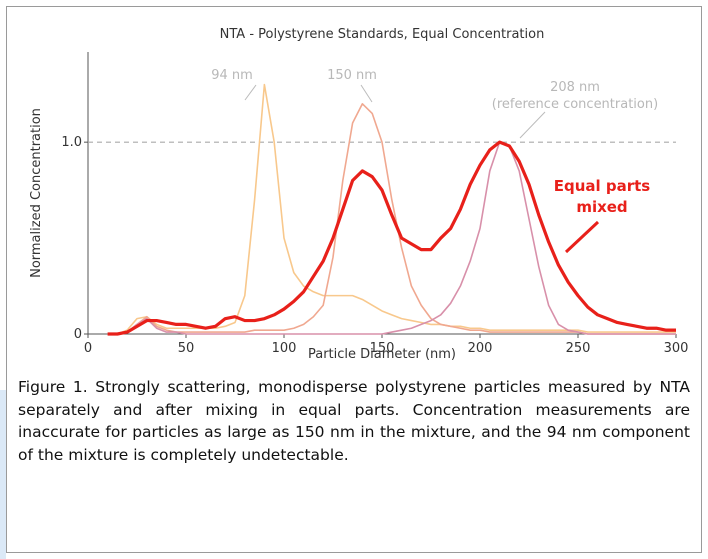 The image size is (708, 559). Describe the element at coordinates (88, 348) in the screenshot. I see `x-tick-label: 0` at that location.